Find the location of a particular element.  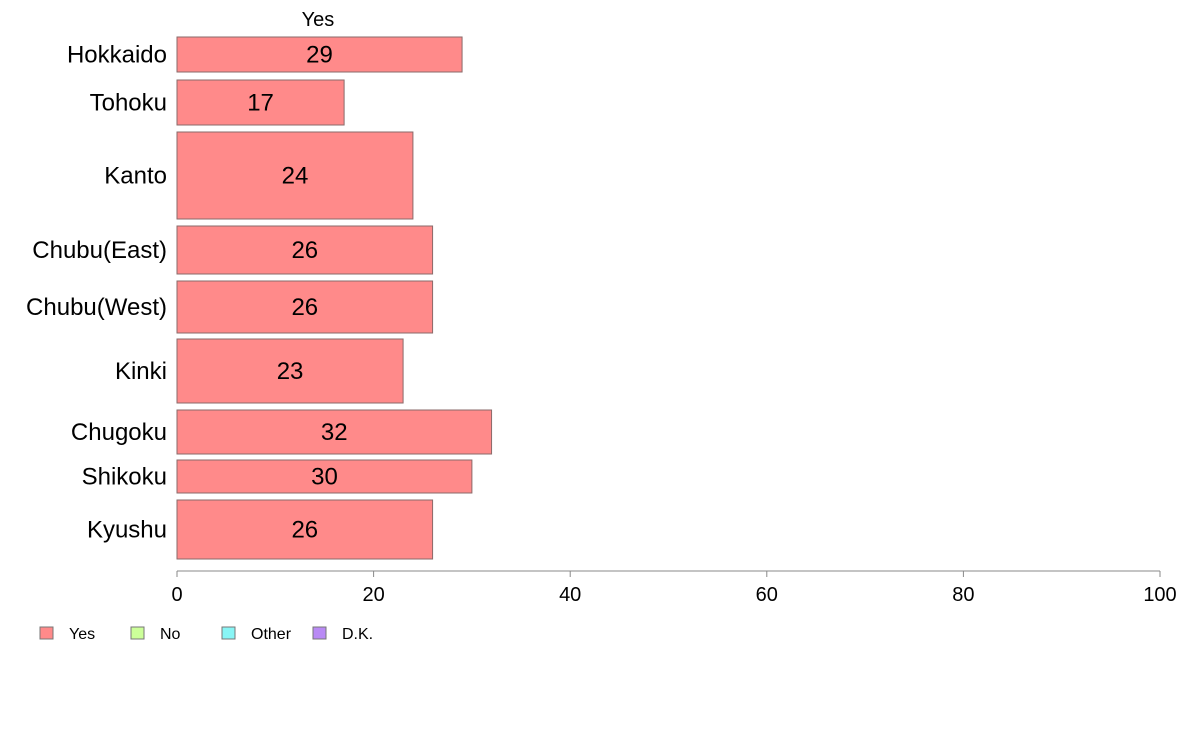

legend-label: Yes is located at coordinates (82, 634).